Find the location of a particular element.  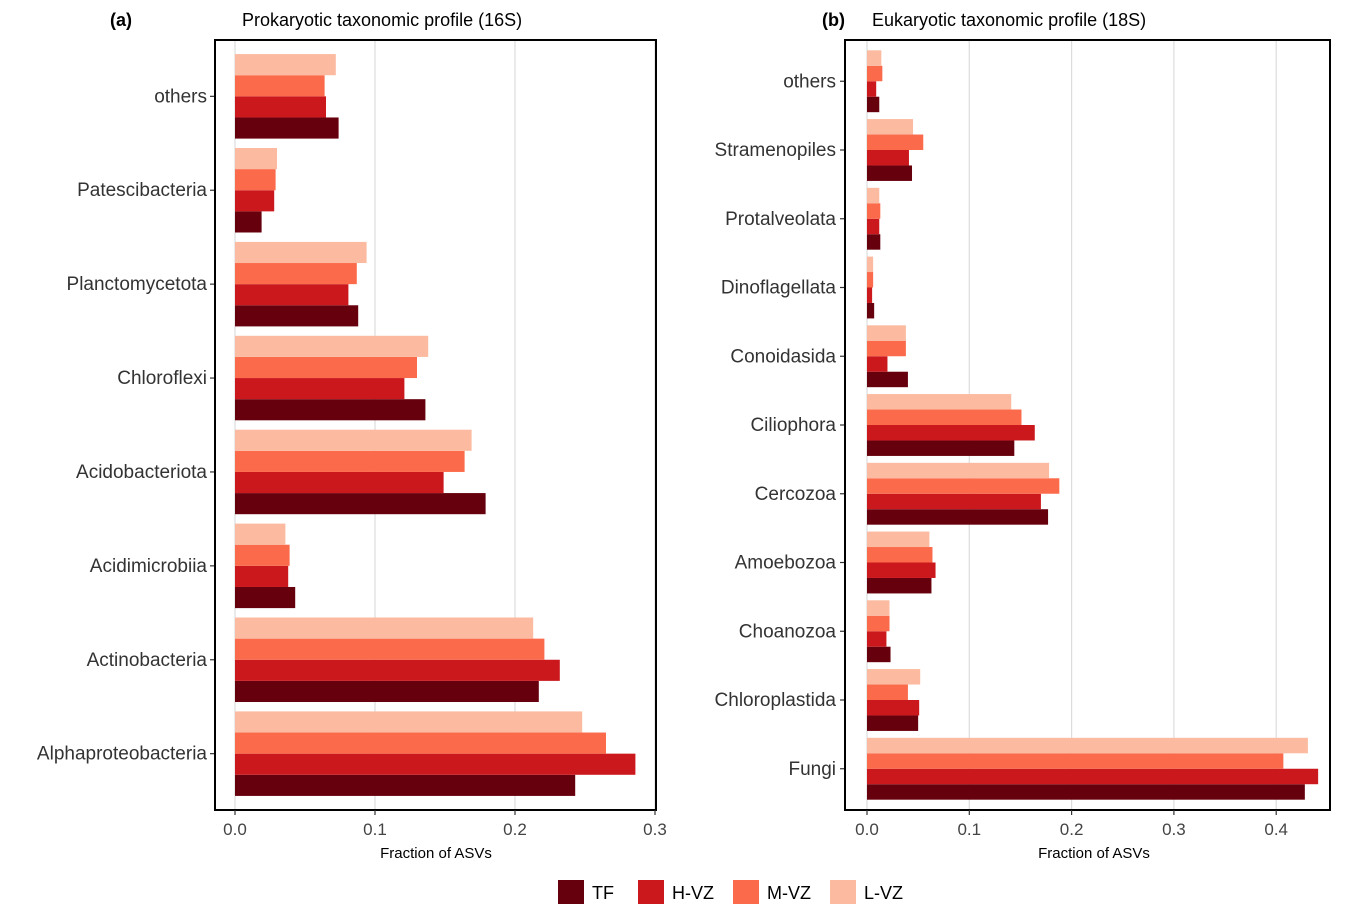

bar-b-fungi-m-vz is located at coordinates (1075, 761).